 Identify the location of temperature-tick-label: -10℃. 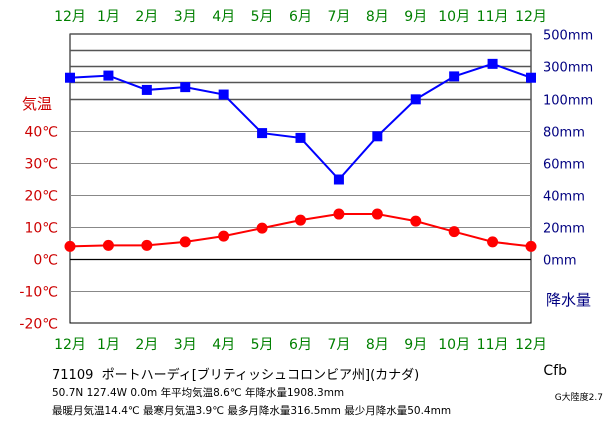
(38, 293).